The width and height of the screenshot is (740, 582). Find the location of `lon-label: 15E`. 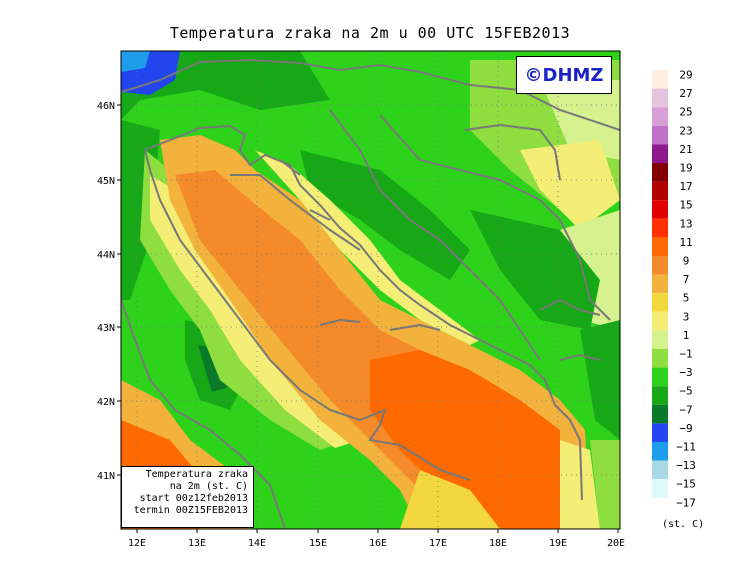

lon-label: 15E is located at coordinates (318, 543).